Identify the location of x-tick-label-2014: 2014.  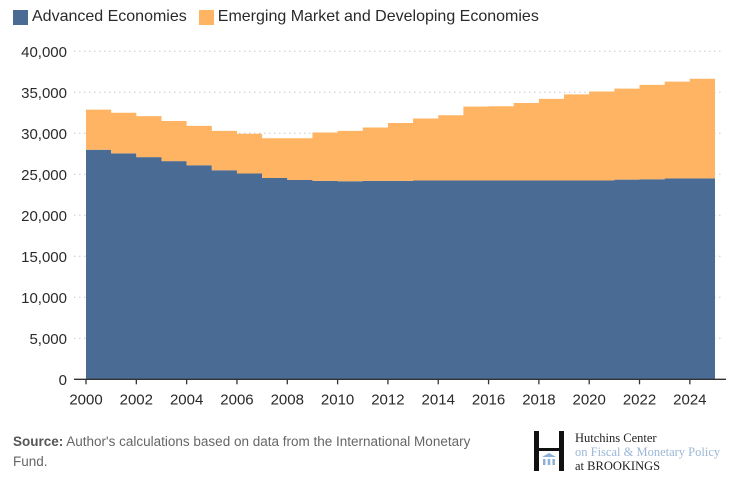
(438, 399).